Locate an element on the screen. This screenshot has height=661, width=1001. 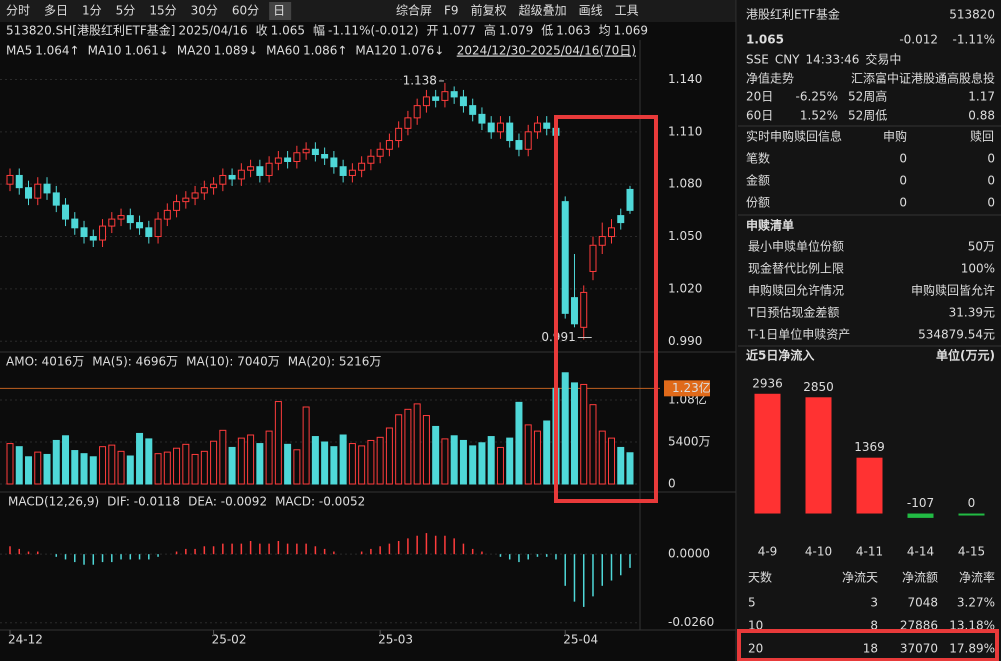
row-label: 现金替代比例上限 is located at coordinates (796, 268).